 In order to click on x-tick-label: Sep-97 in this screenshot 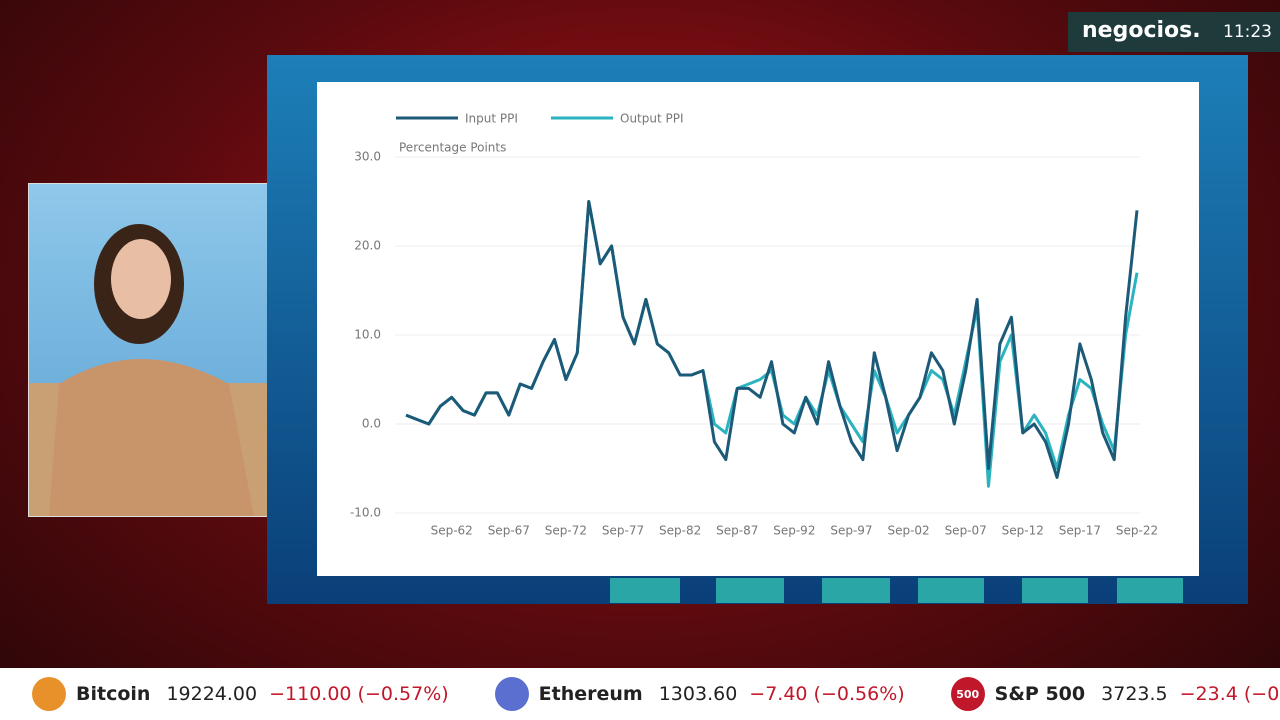, I will do `click(851, 531)`.